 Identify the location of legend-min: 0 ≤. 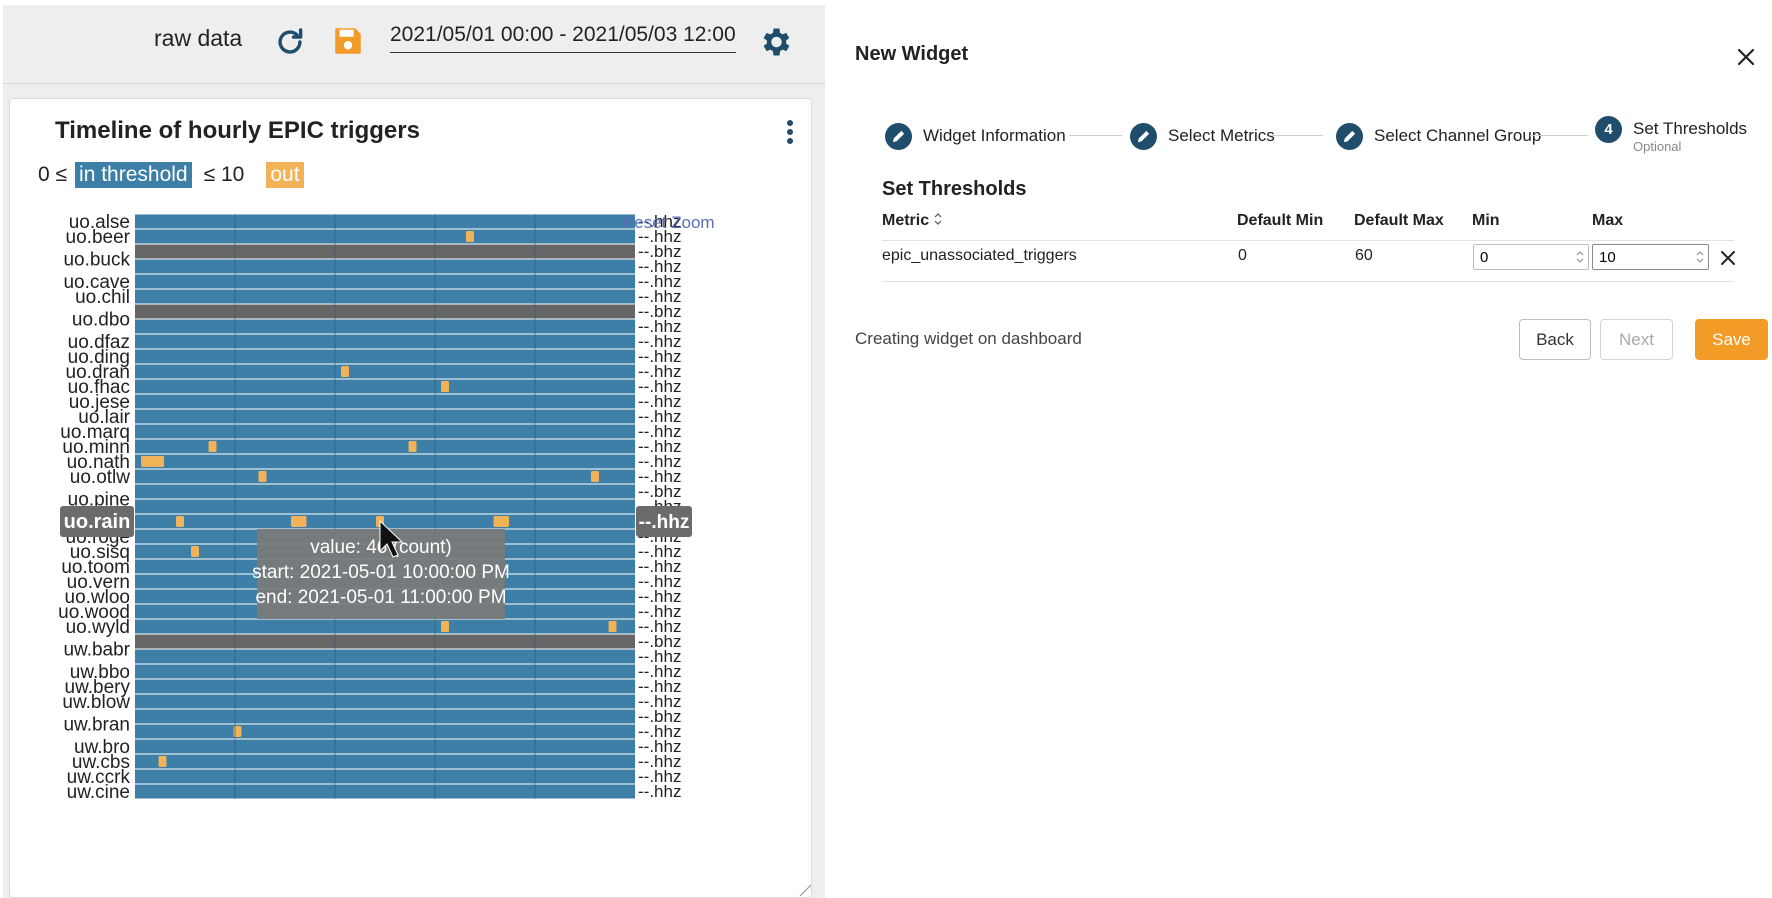
(53, 174).